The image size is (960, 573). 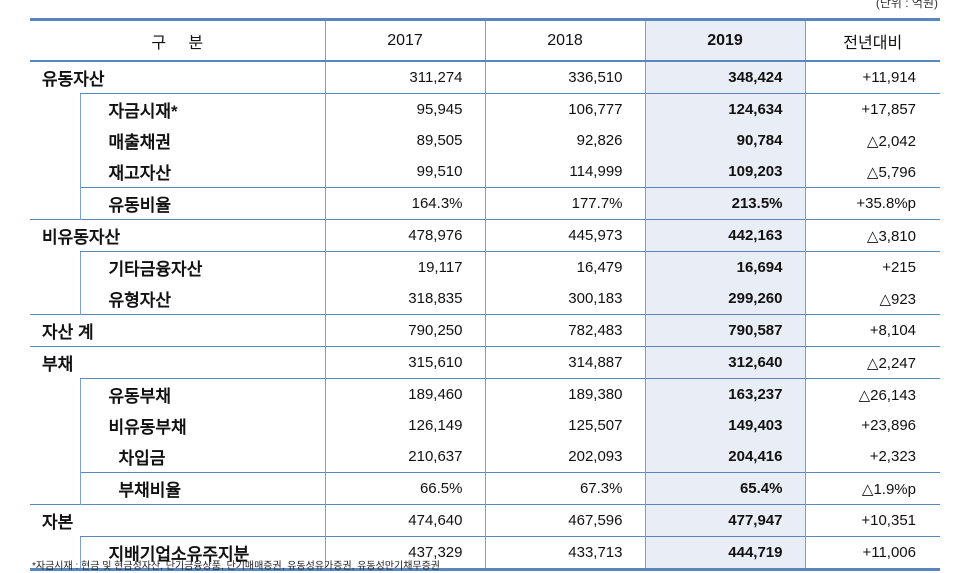 I want to click on row-label: 자본, so click(x=177, y=520).